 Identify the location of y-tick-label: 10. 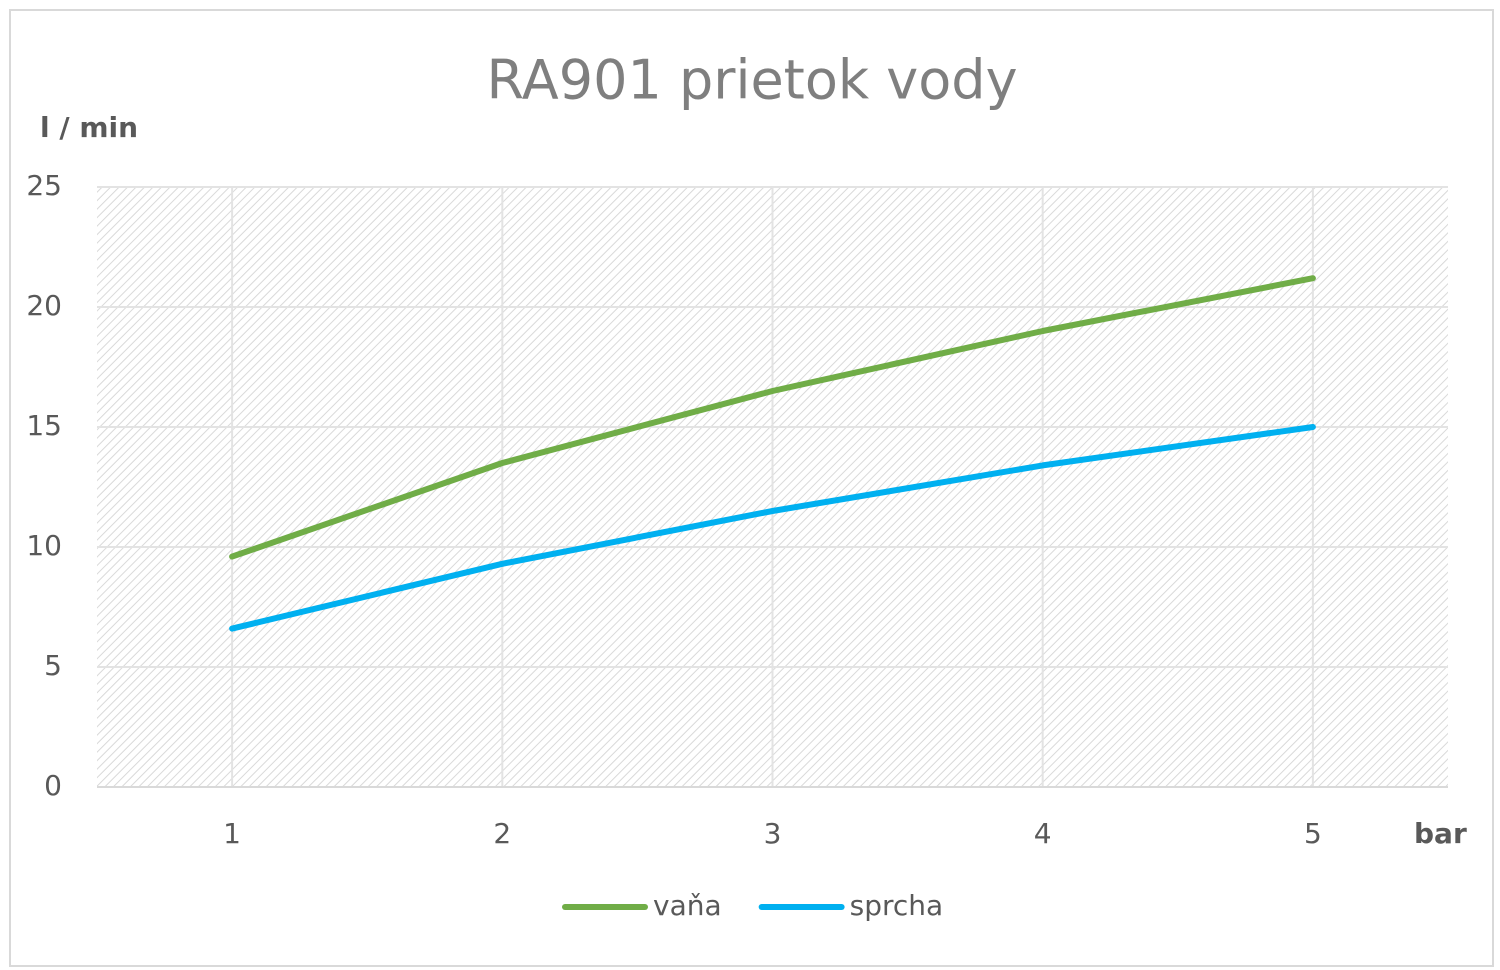
(44, 545).